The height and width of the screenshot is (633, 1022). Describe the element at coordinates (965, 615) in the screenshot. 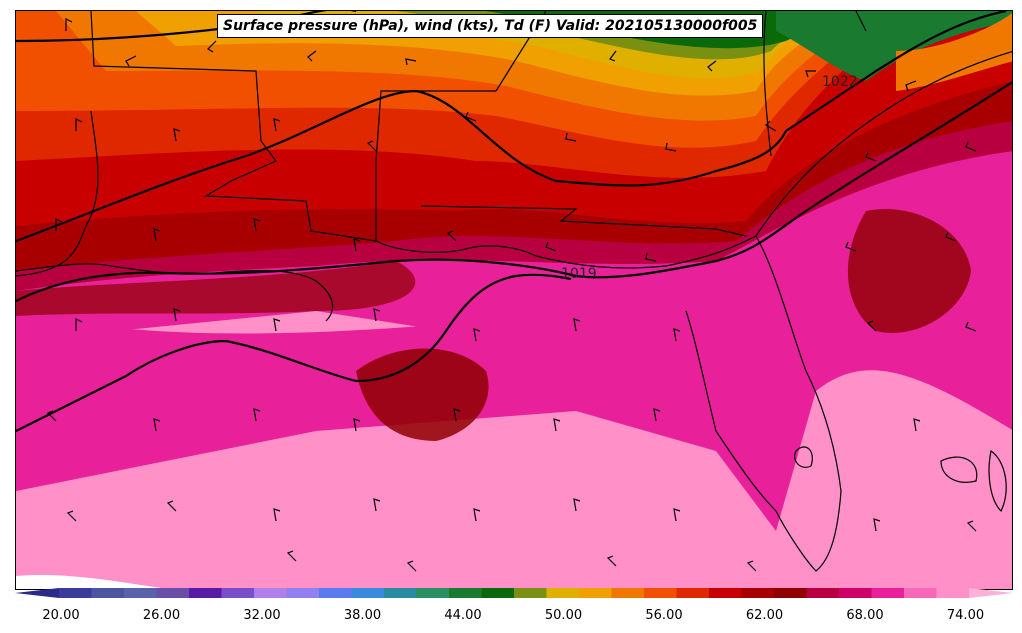

I see `colorbar-tick-label: 74.00` at that location.